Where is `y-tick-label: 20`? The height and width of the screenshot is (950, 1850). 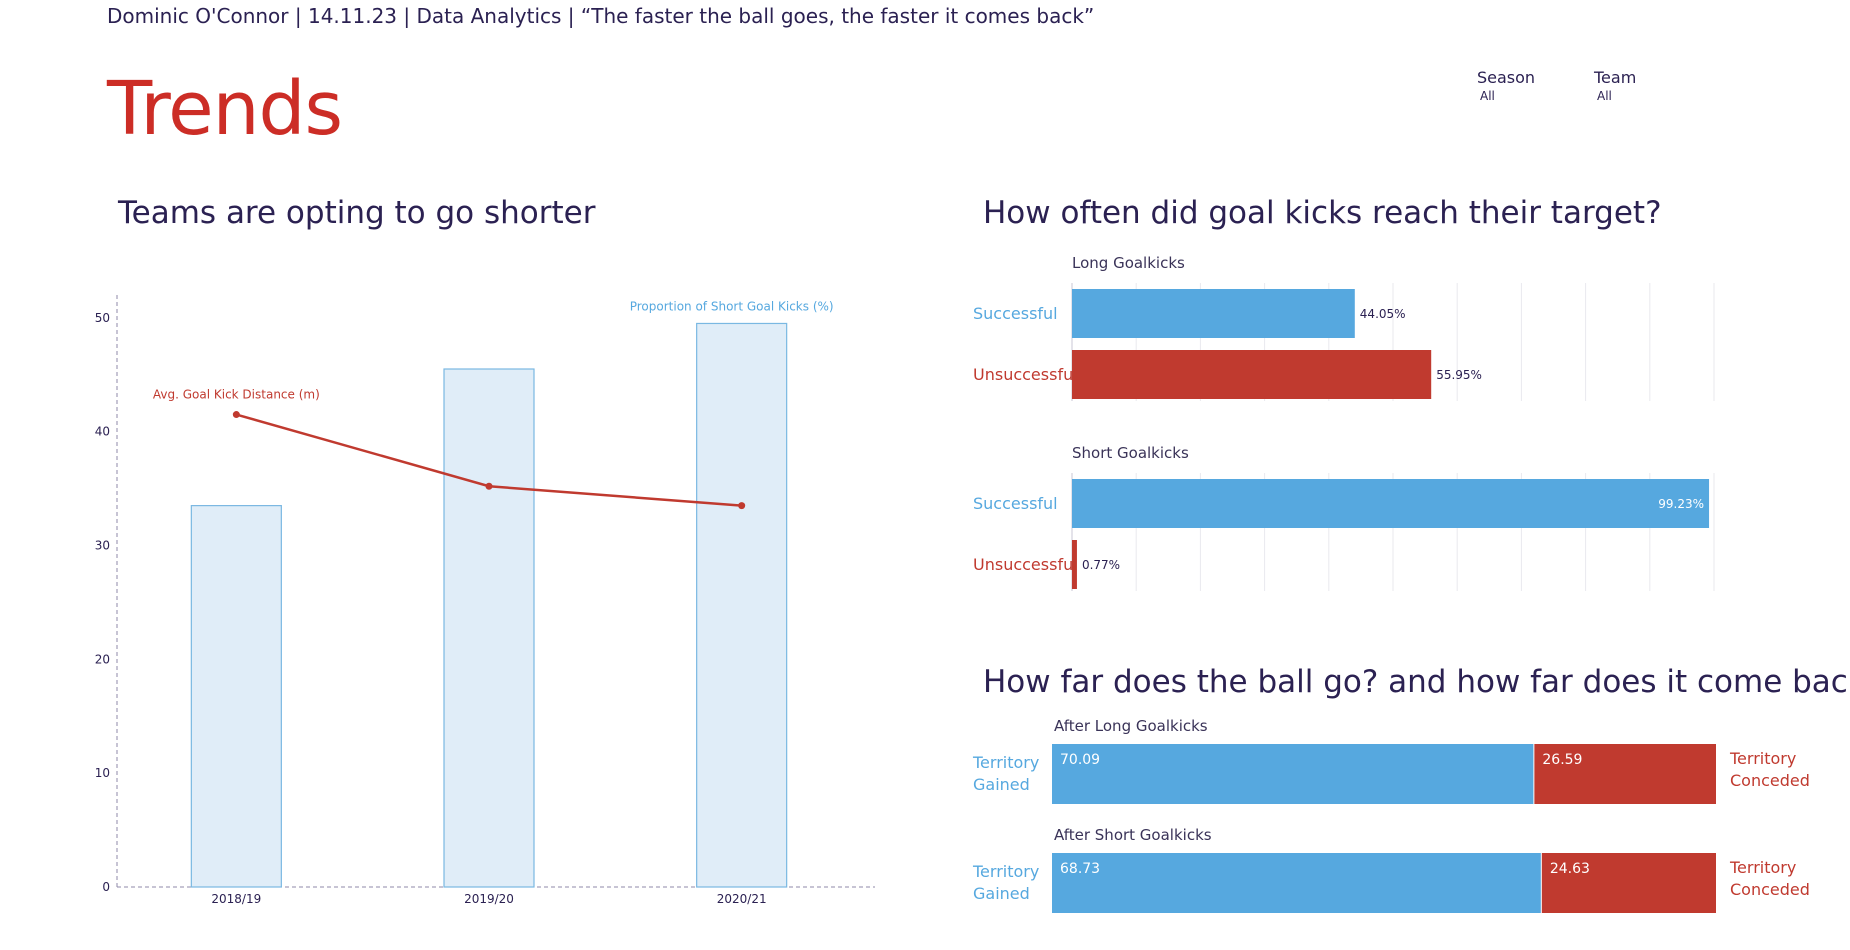
y-tick-label: 20 is located at coordinates (102, 659).